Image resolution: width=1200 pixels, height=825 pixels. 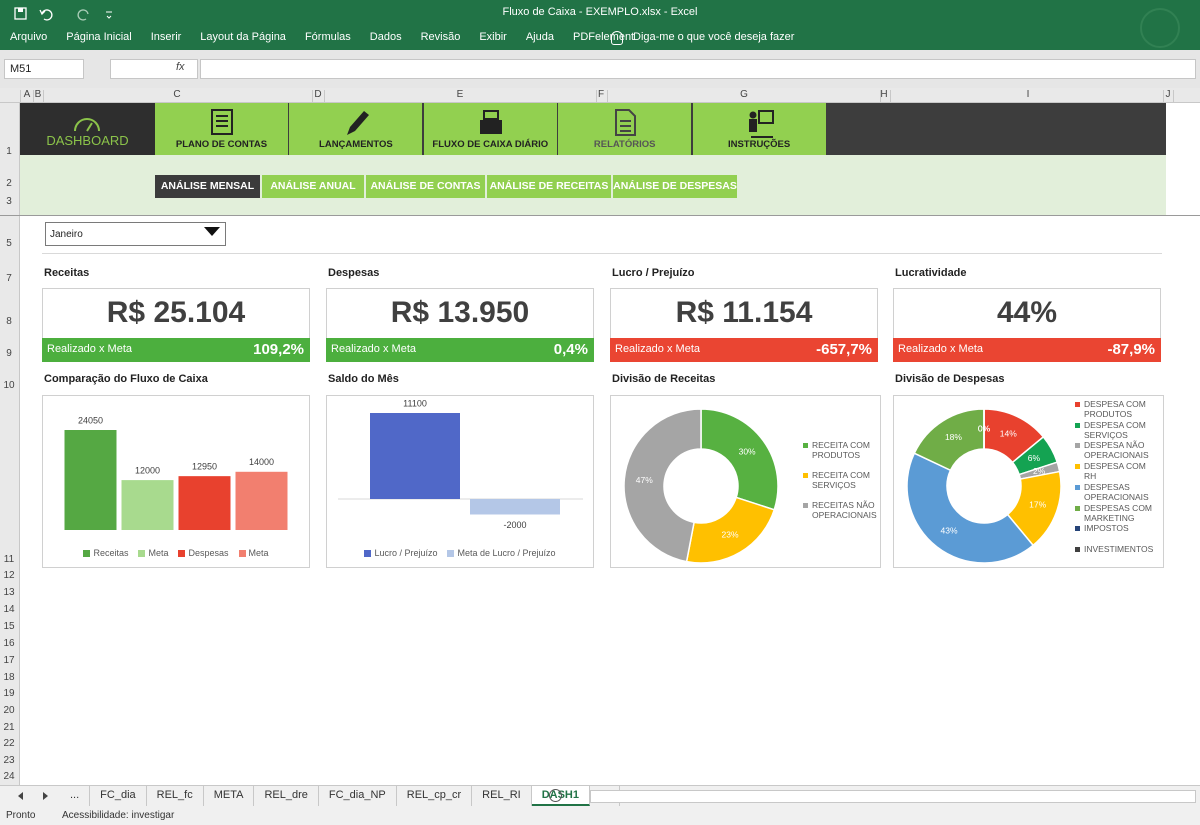 What do you see at coordinates (243, 37) in the screenshot?
I see `ribbon-tab: Layout da Página` at bounding box center [243, 37].